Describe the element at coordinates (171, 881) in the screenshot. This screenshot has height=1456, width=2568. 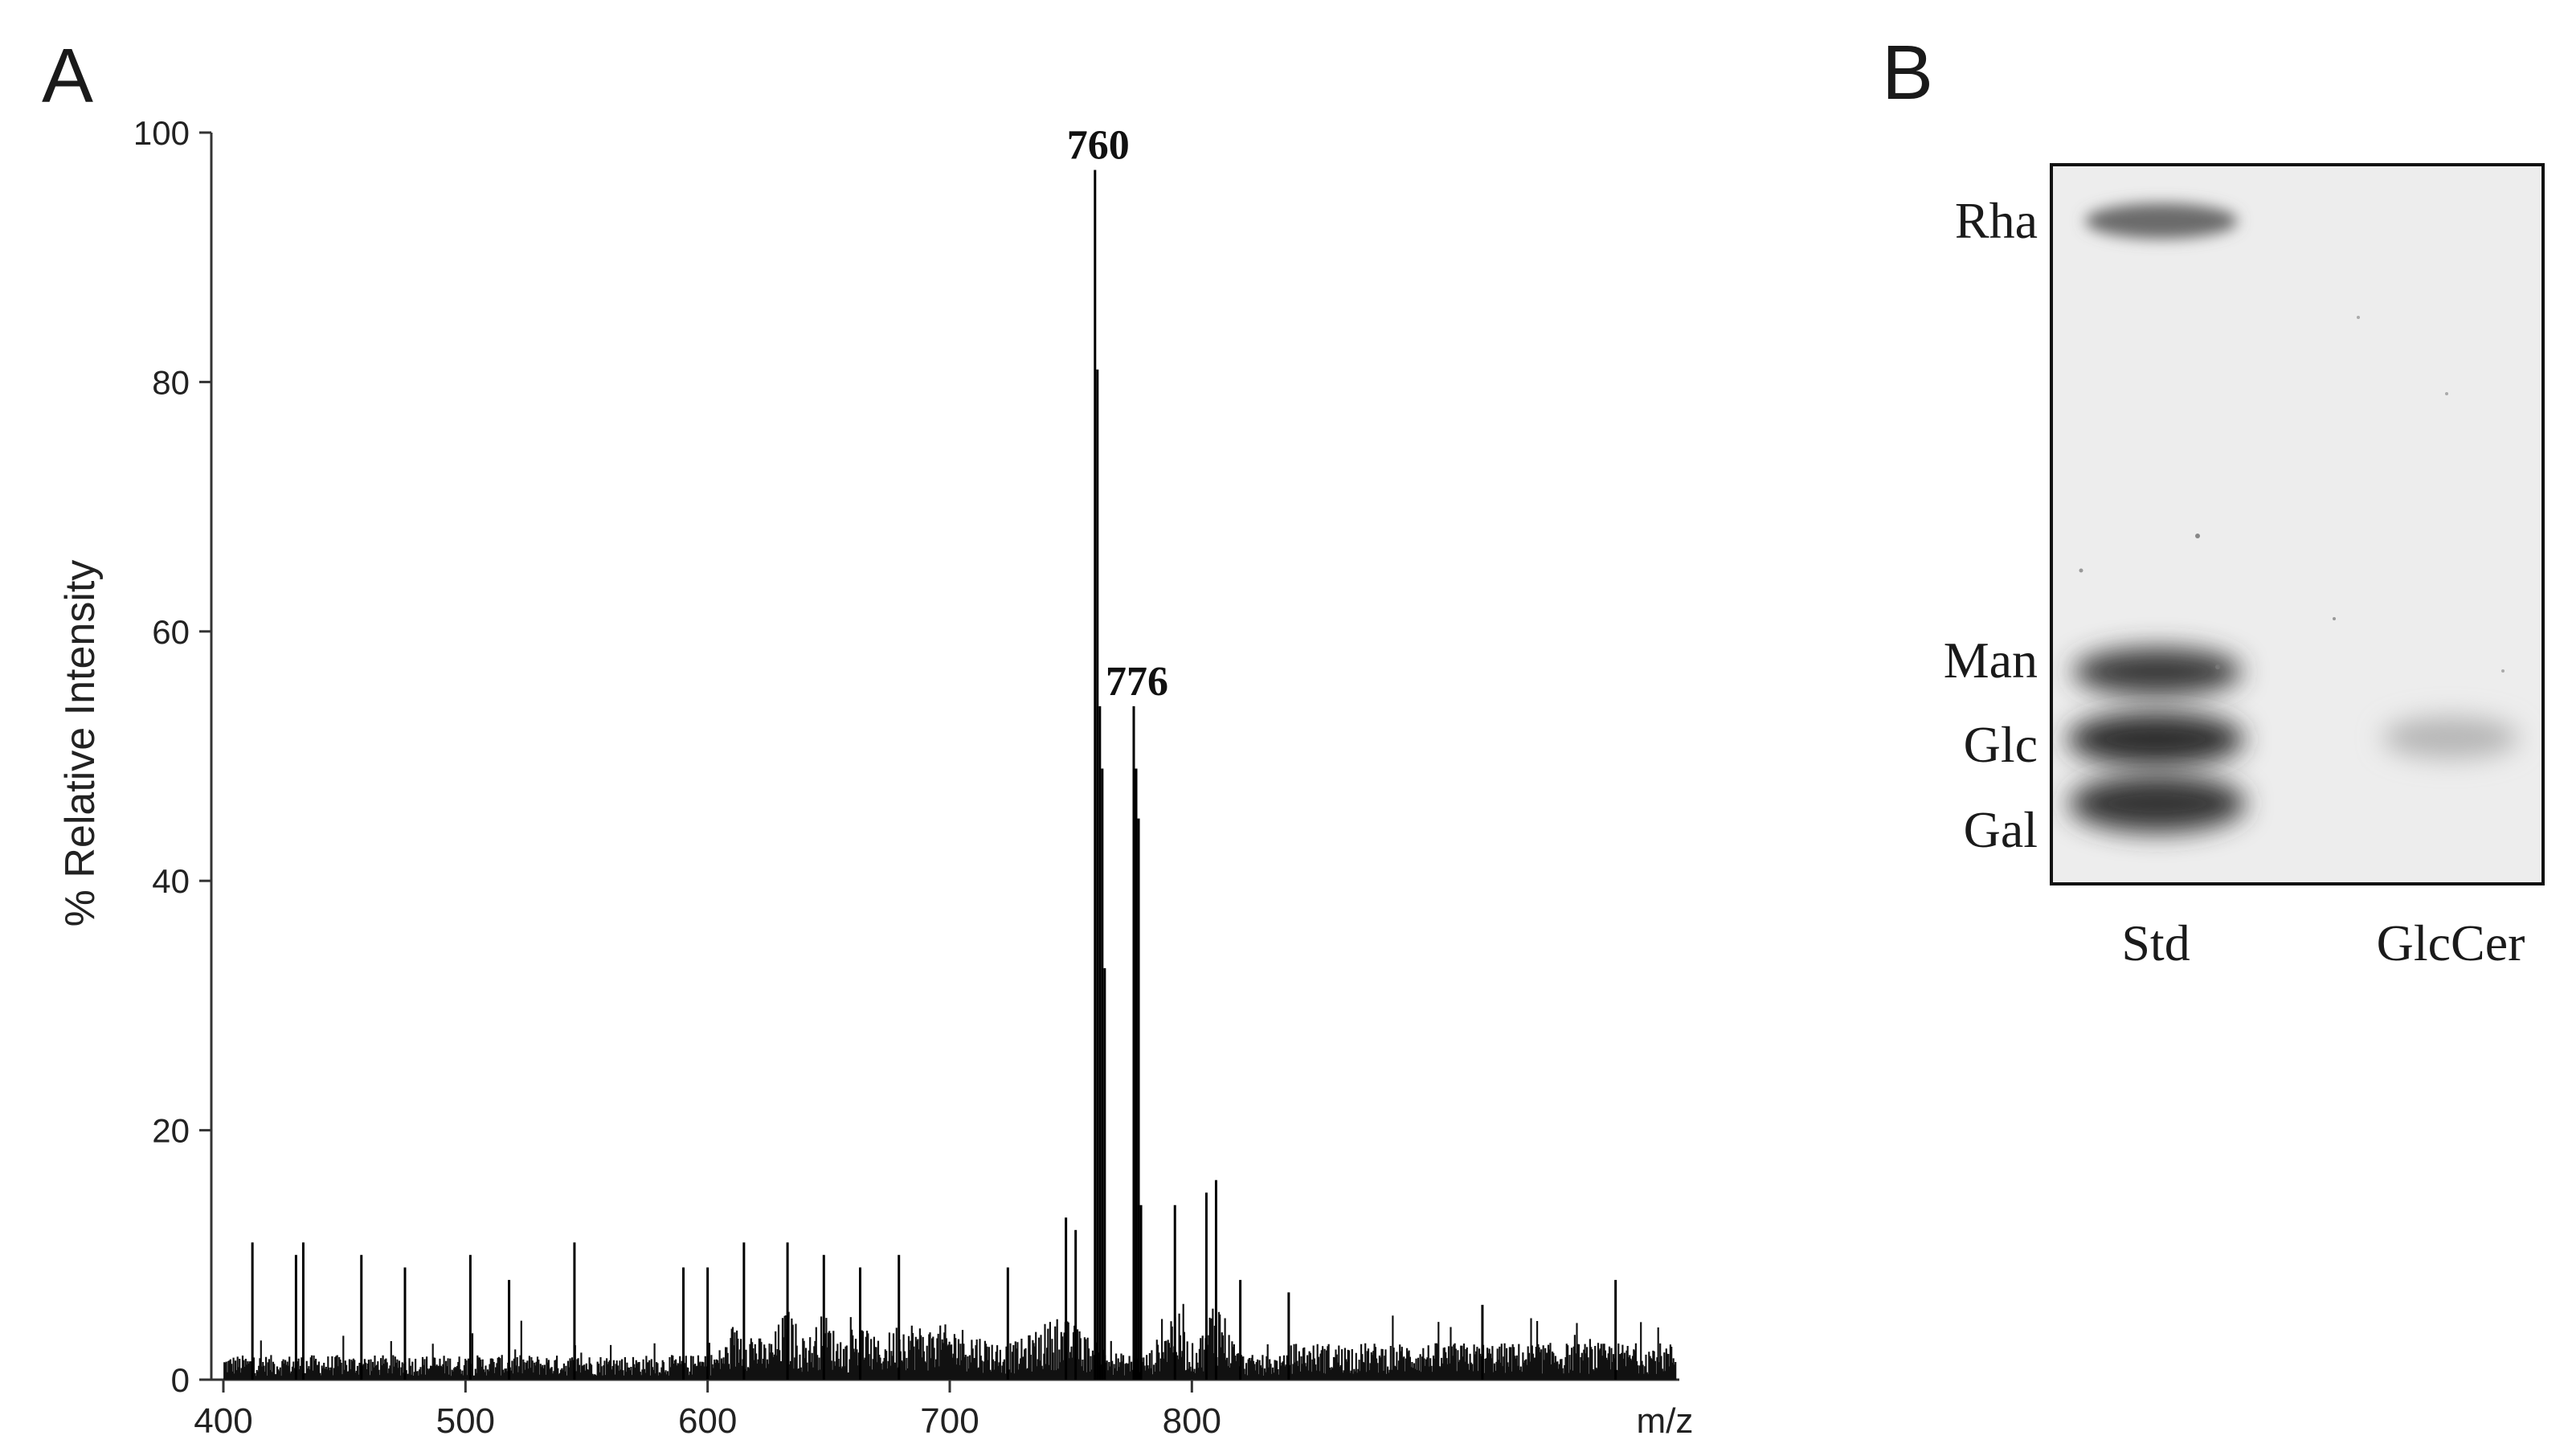
I see `y-tick-label: 40` at that location.